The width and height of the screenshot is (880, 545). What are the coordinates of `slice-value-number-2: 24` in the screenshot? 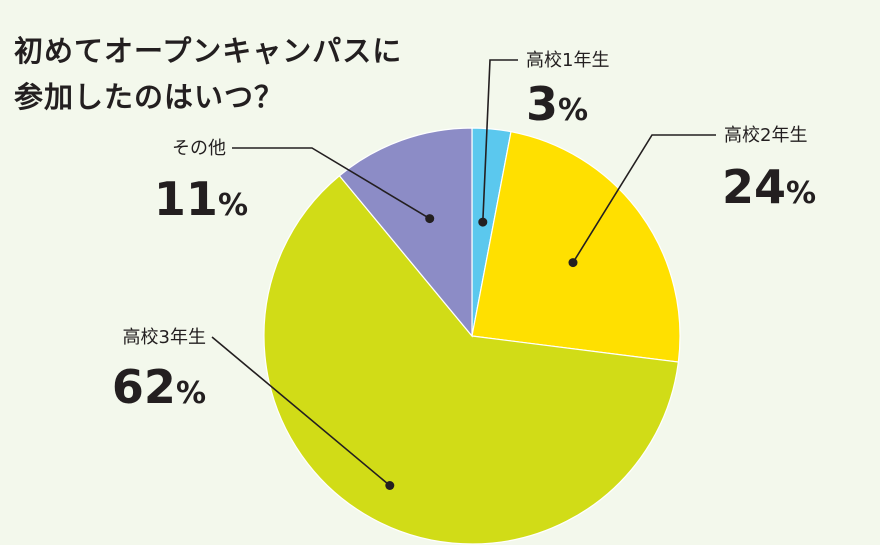 It's located at (754, 187).